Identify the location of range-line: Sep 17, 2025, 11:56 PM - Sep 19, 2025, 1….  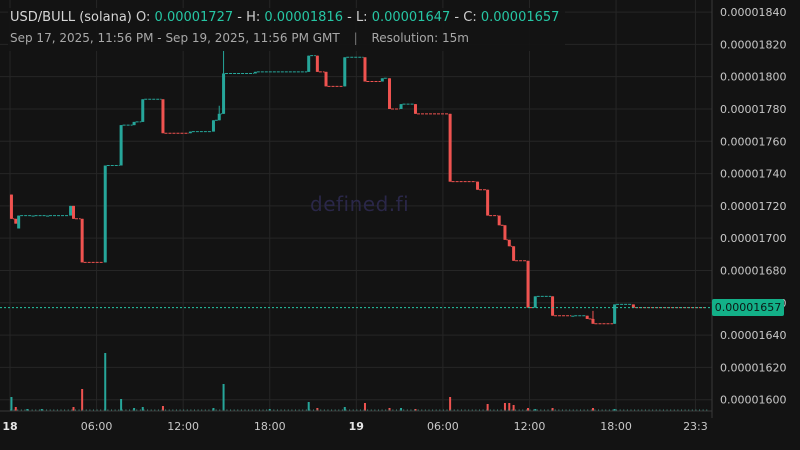
(284, 38).